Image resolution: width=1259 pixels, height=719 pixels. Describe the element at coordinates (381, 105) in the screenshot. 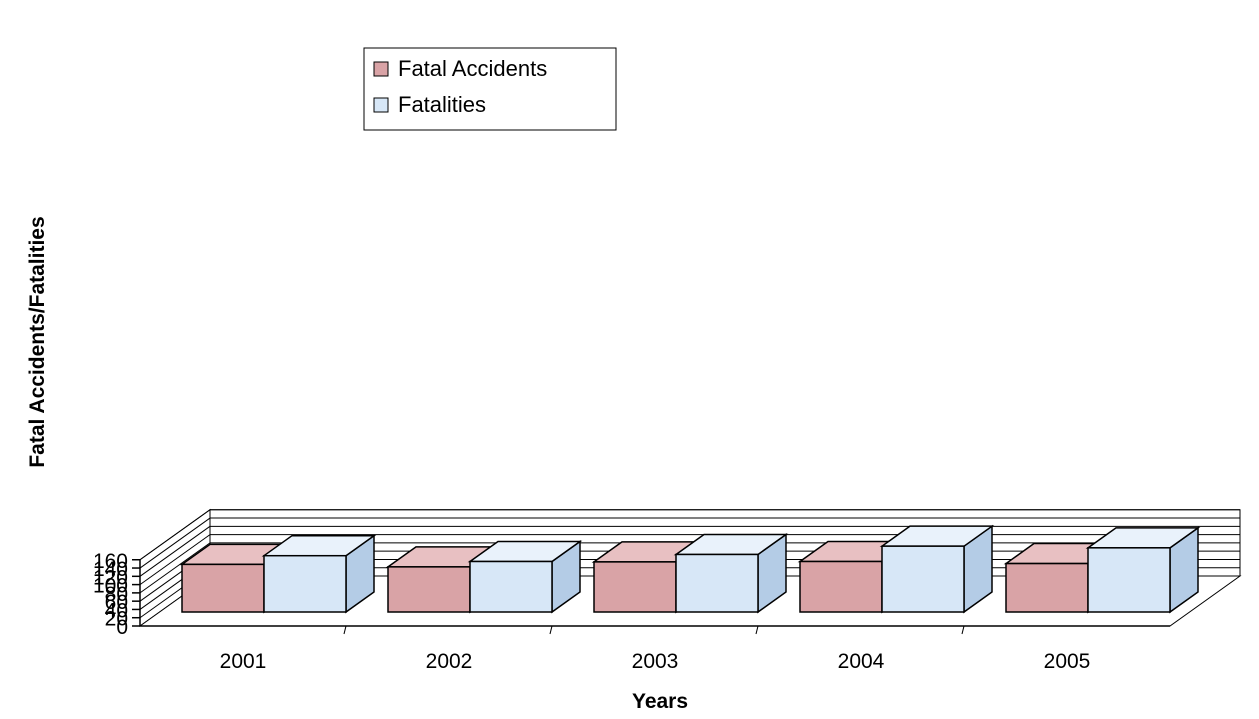

I see `legend-swatch-fatalities` at that location.